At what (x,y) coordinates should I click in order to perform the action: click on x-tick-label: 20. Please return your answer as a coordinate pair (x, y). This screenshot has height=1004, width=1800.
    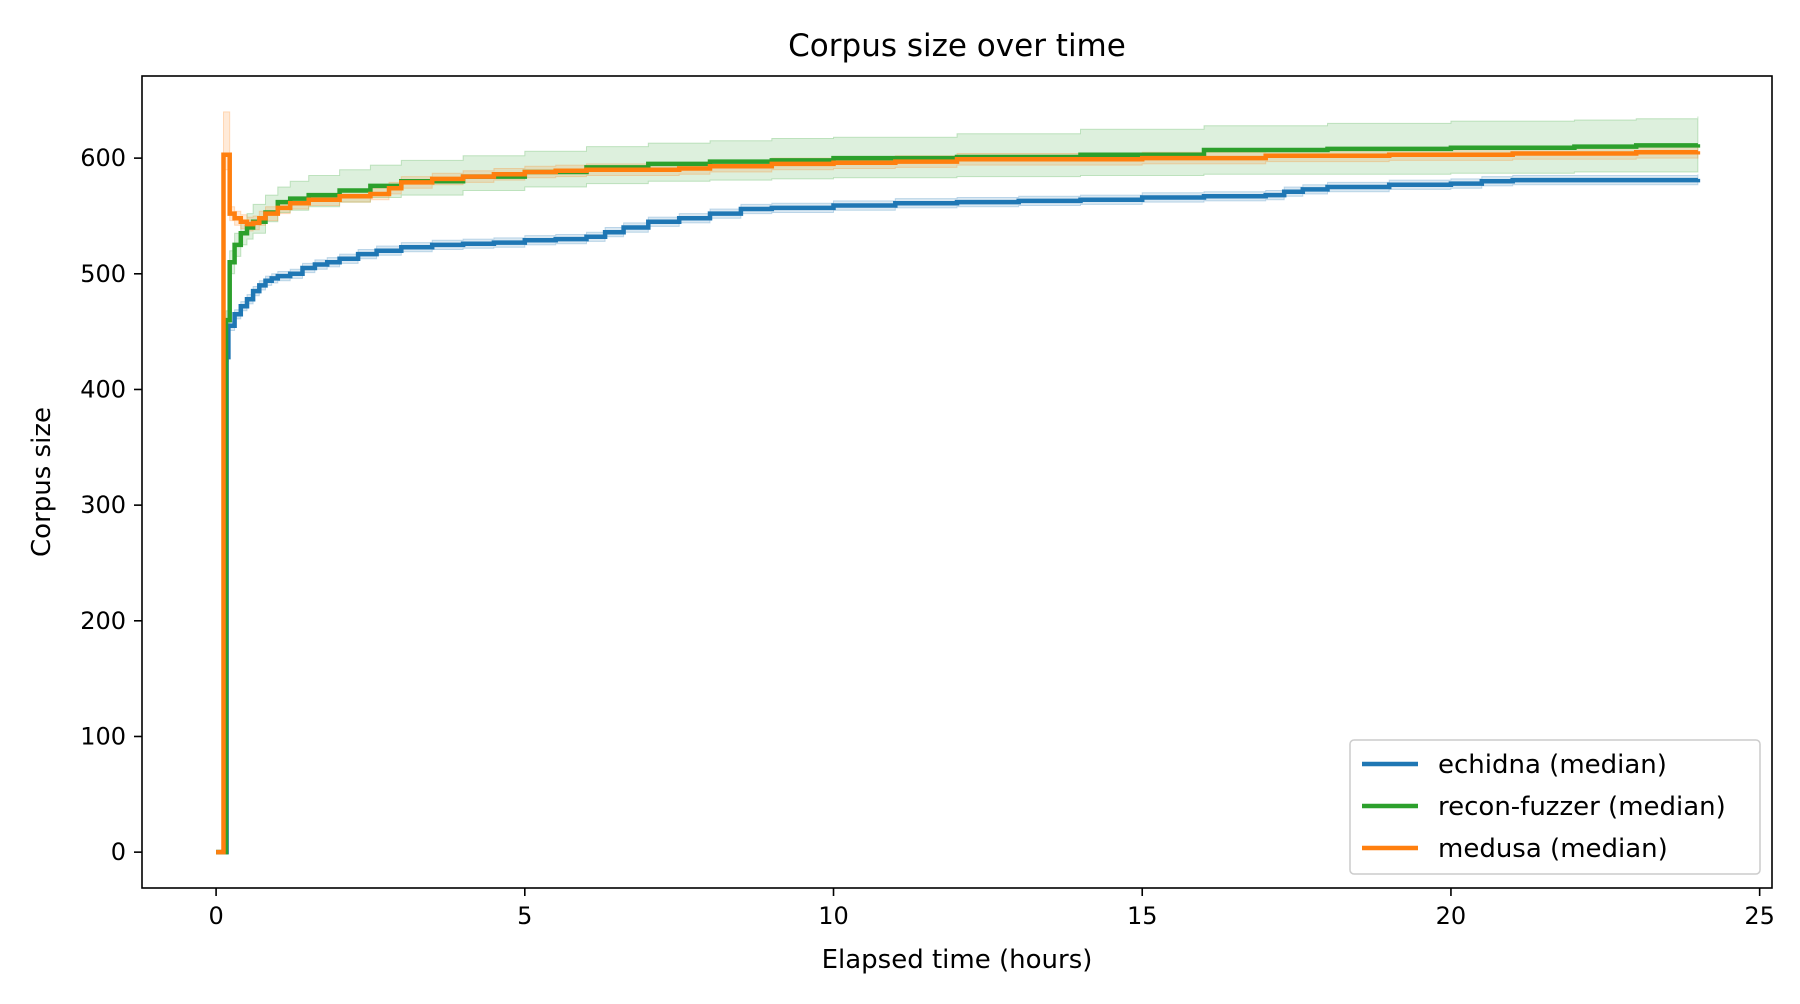
    Looking at the image, I should click on (1451, 916).